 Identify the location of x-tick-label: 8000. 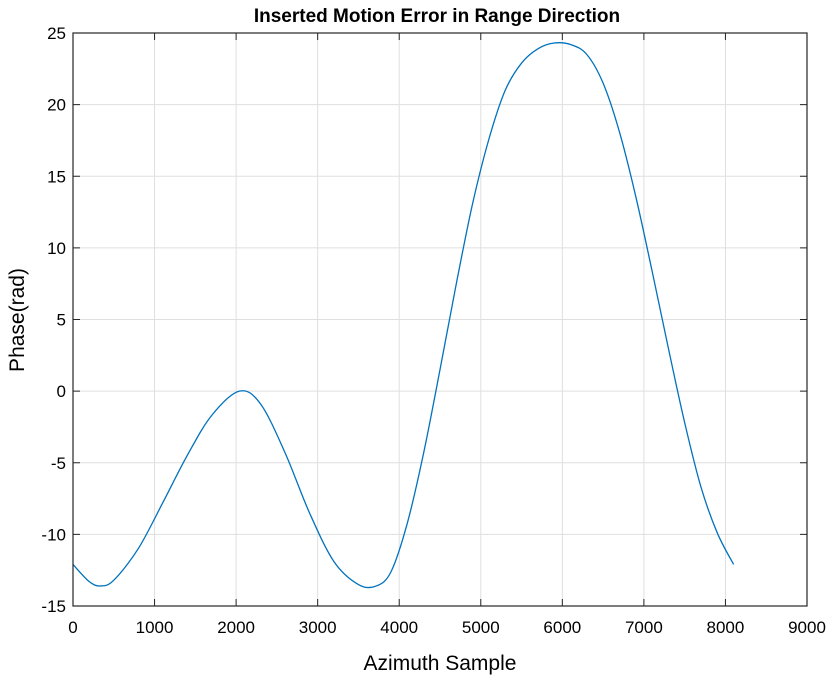
(726, 627).